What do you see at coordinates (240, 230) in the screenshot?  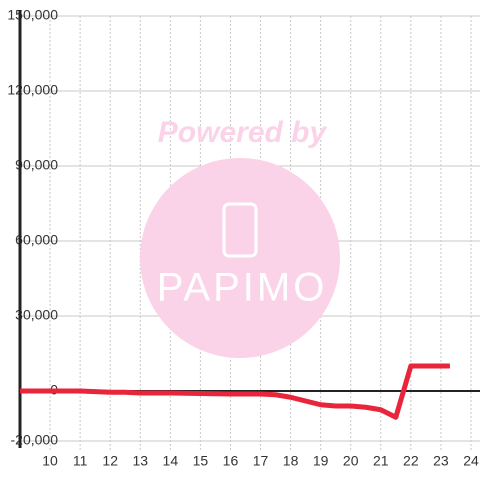 I see `watermark-icon` at bounding box center [240, 230].